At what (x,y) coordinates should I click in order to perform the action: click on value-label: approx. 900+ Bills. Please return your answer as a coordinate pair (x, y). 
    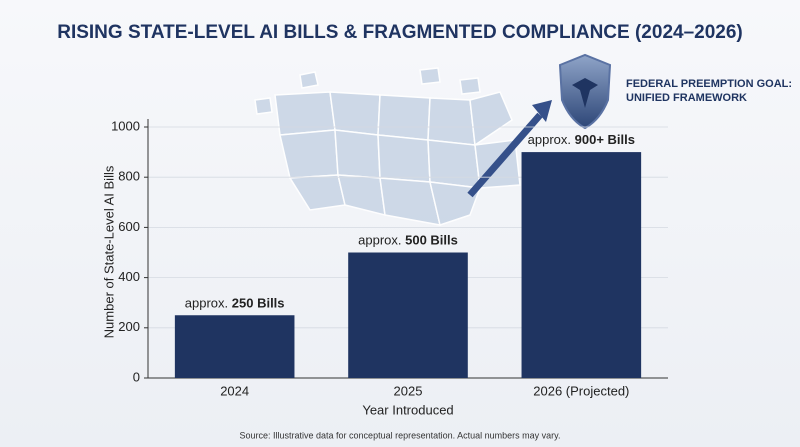
    Looking at the image, I should click on (581, 140).